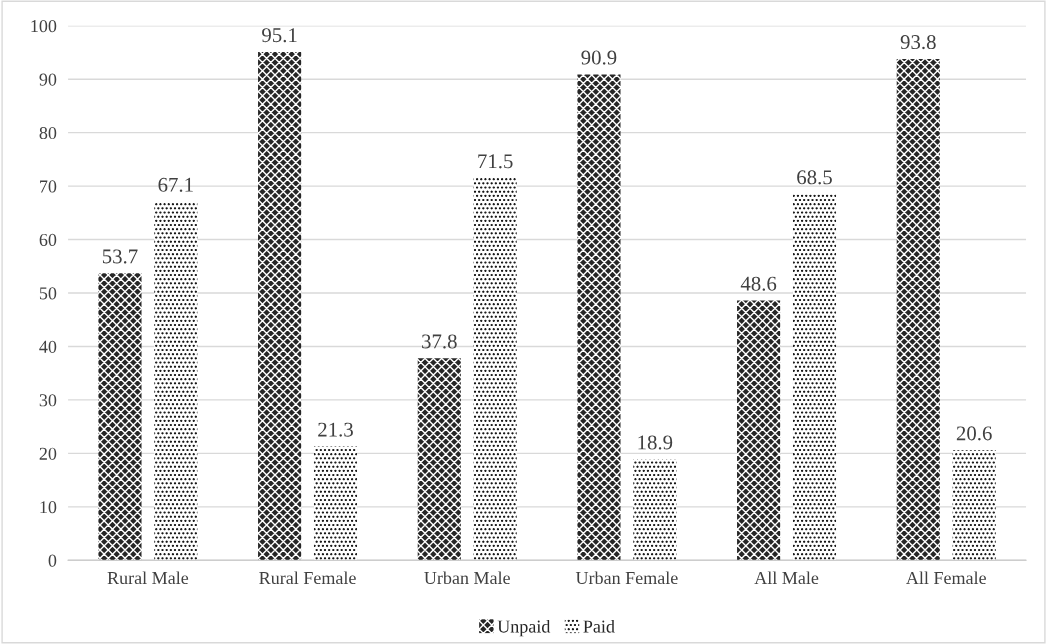 The image size is (1047, 644). I want to click on x-tick-label: All Female, so click(946, 578).